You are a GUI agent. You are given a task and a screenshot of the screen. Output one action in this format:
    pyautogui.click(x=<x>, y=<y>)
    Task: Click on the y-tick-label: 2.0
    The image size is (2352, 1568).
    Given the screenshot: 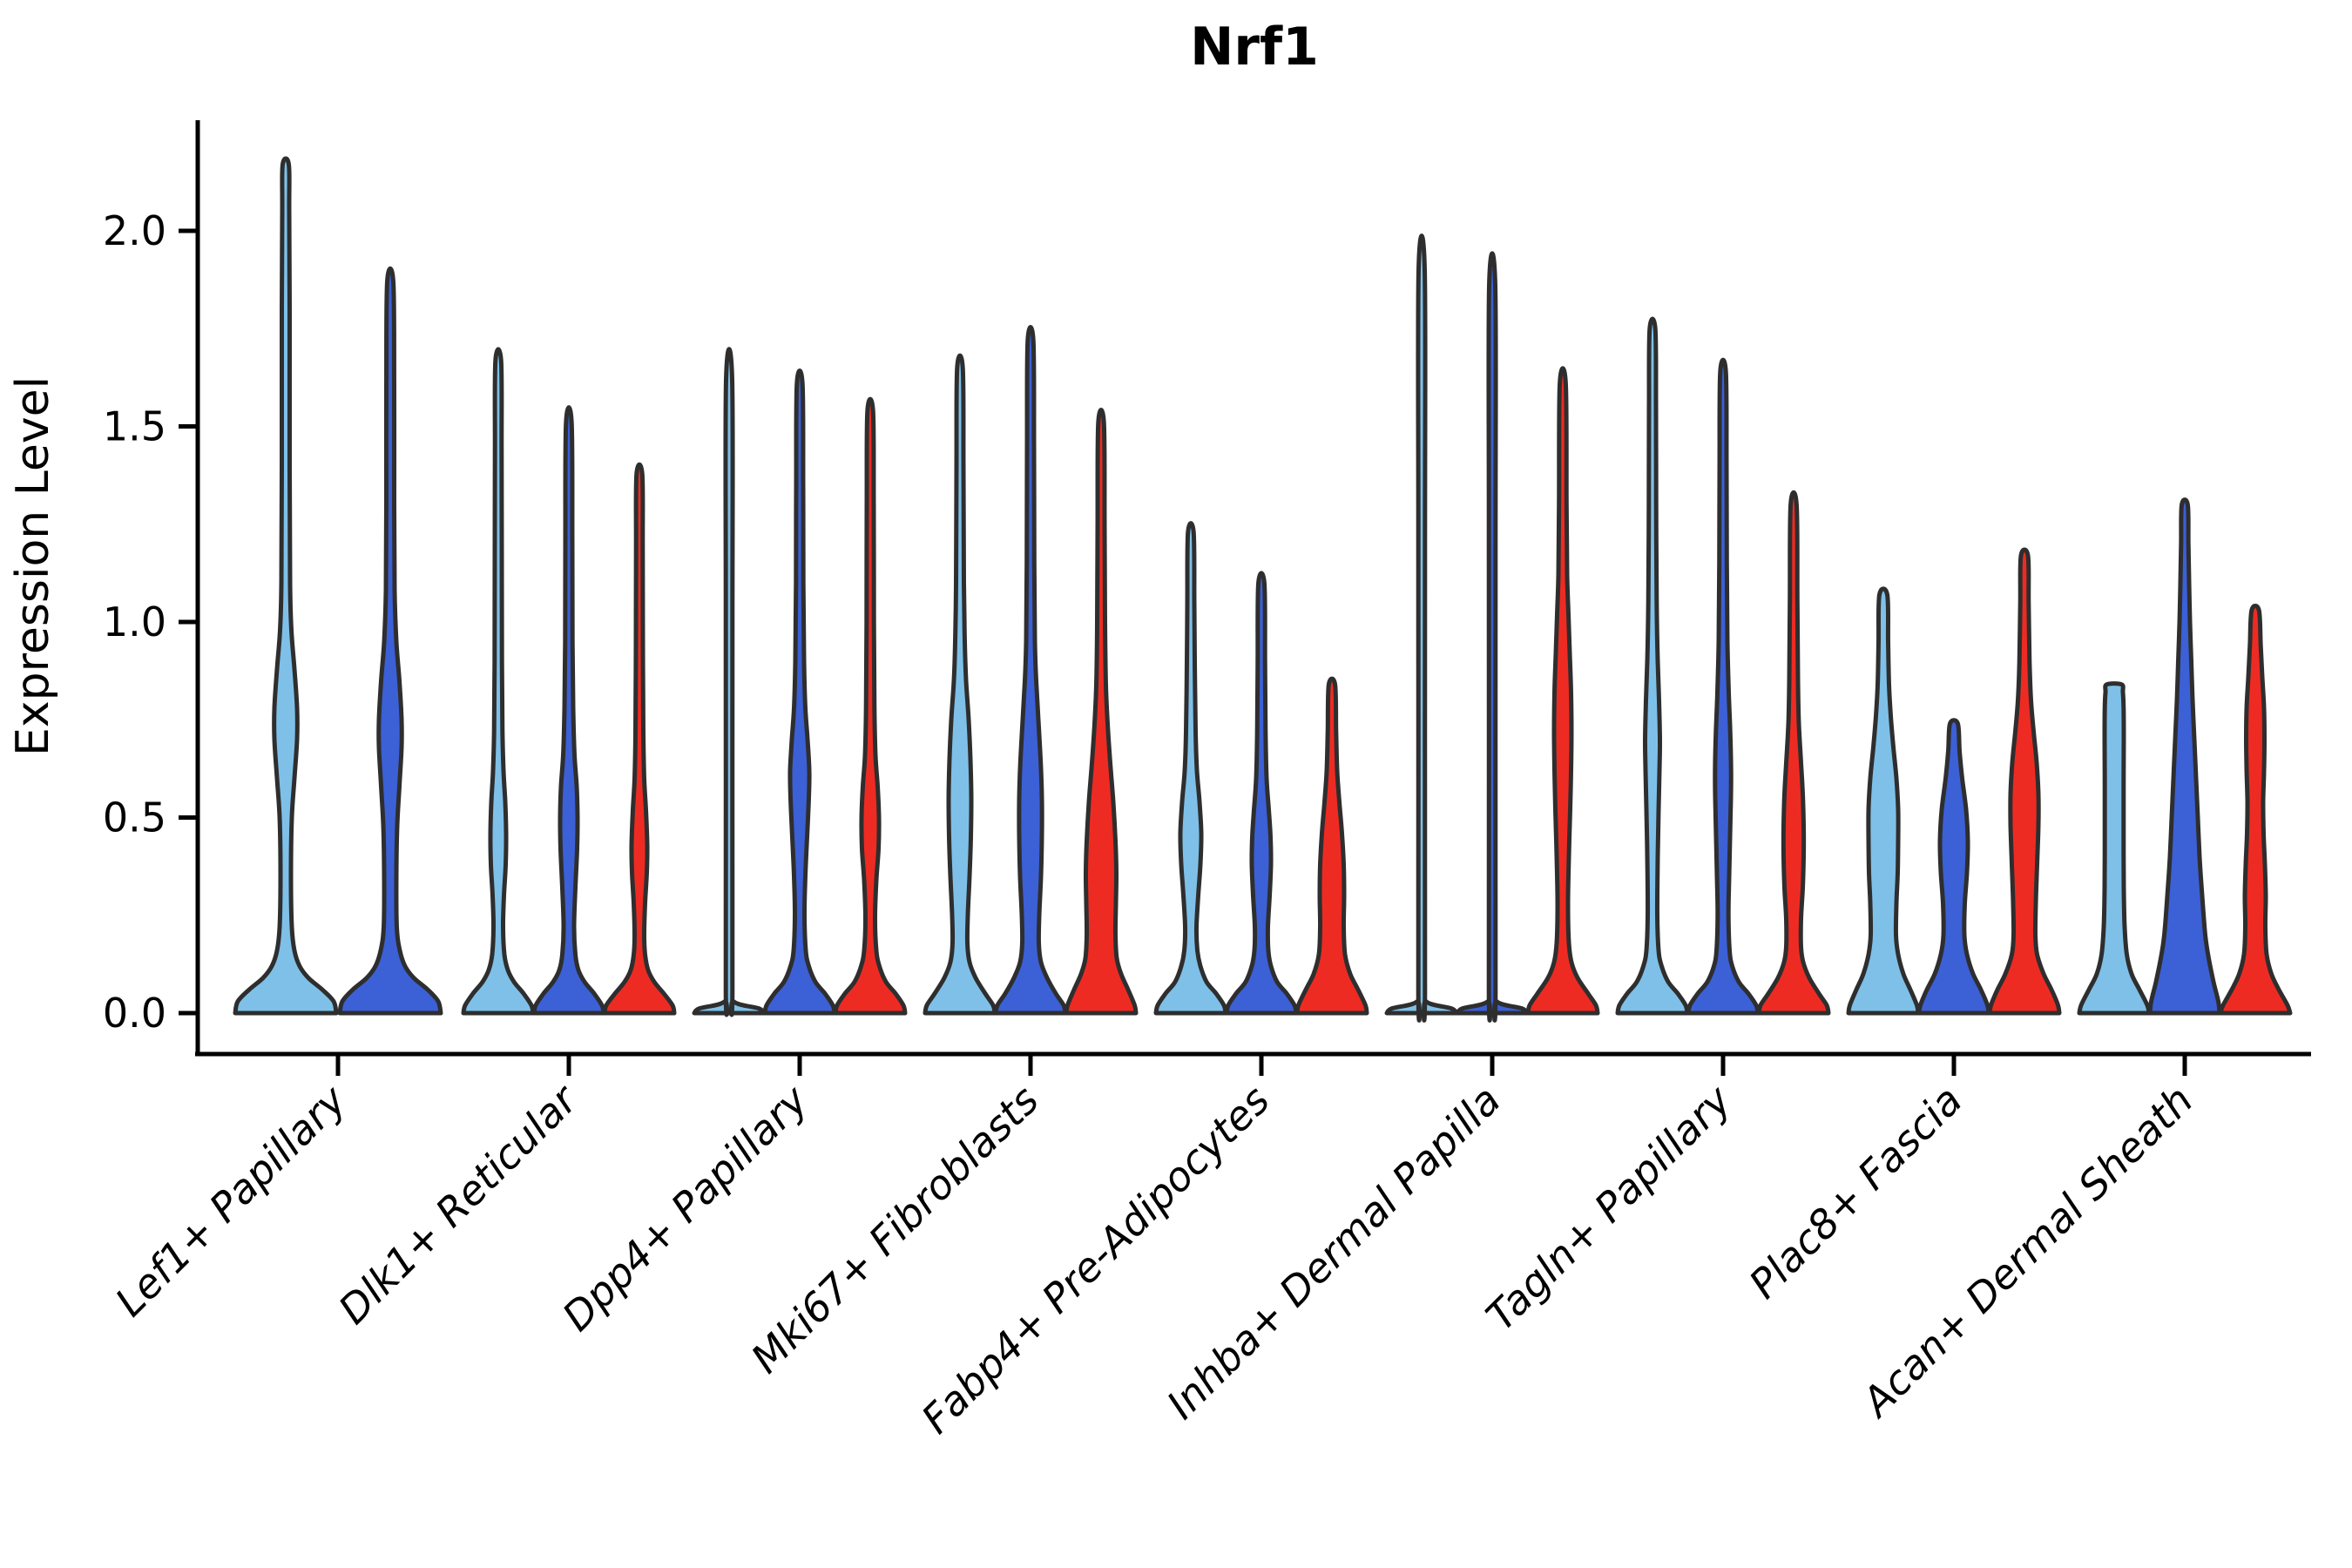 What is the action you would take?
    pyautogui.click(x=134, y=230)
    